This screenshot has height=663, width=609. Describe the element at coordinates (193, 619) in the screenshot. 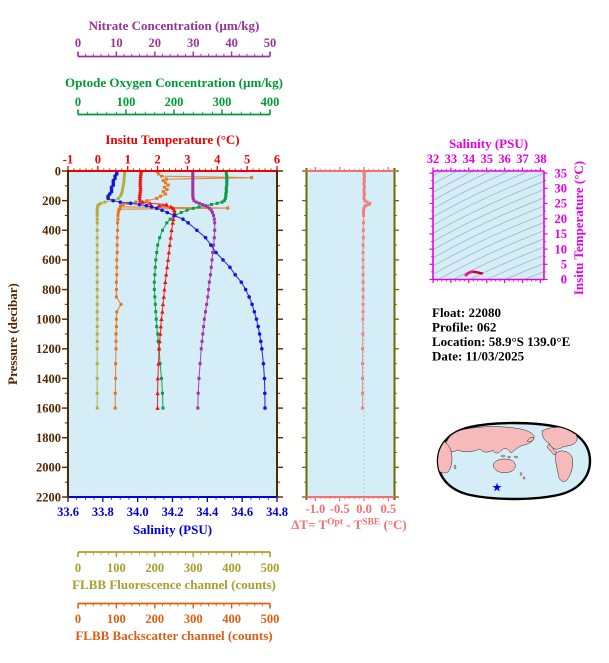

I see `backscatter-tick-label: 300` at that location.